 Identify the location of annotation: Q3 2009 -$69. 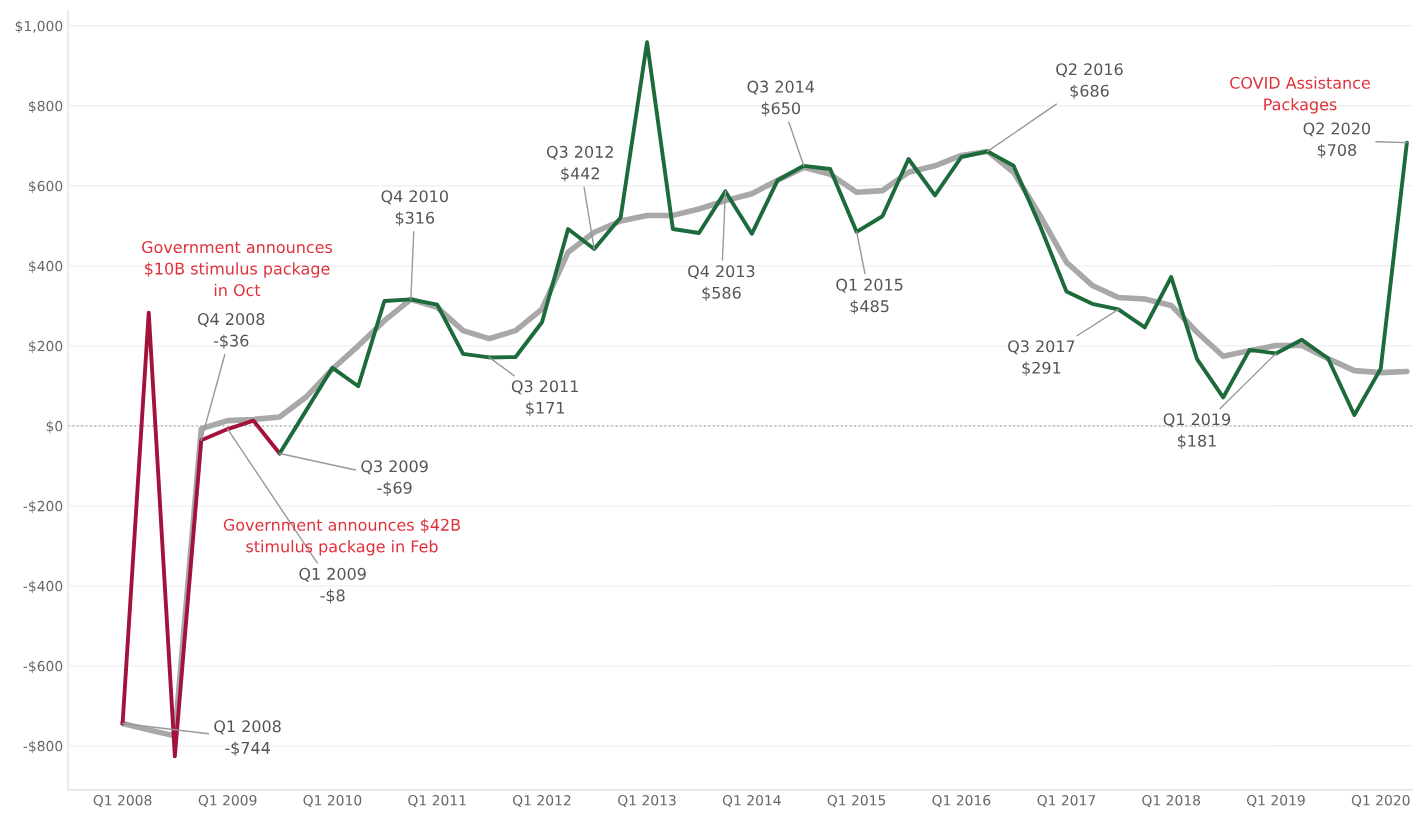
(394, 478).